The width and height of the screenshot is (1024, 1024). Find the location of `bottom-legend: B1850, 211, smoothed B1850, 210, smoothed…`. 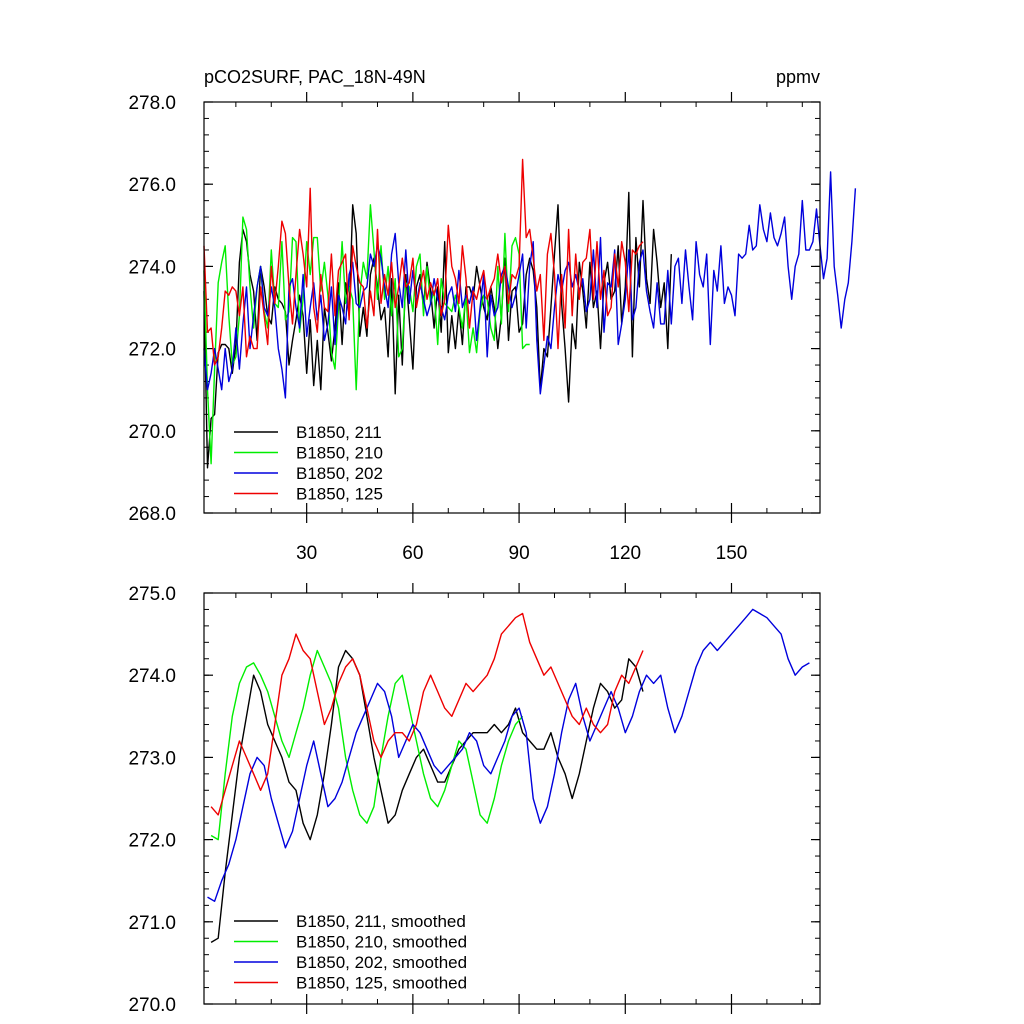

bottom-legend: B1850, 211, smoothed B1850, 210, smoothed… is located at coordinates (350, 952).